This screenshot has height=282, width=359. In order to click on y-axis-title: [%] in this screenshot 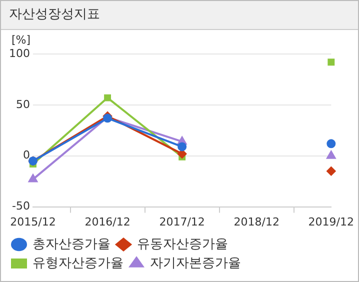, I will do `click(21, 39)`.